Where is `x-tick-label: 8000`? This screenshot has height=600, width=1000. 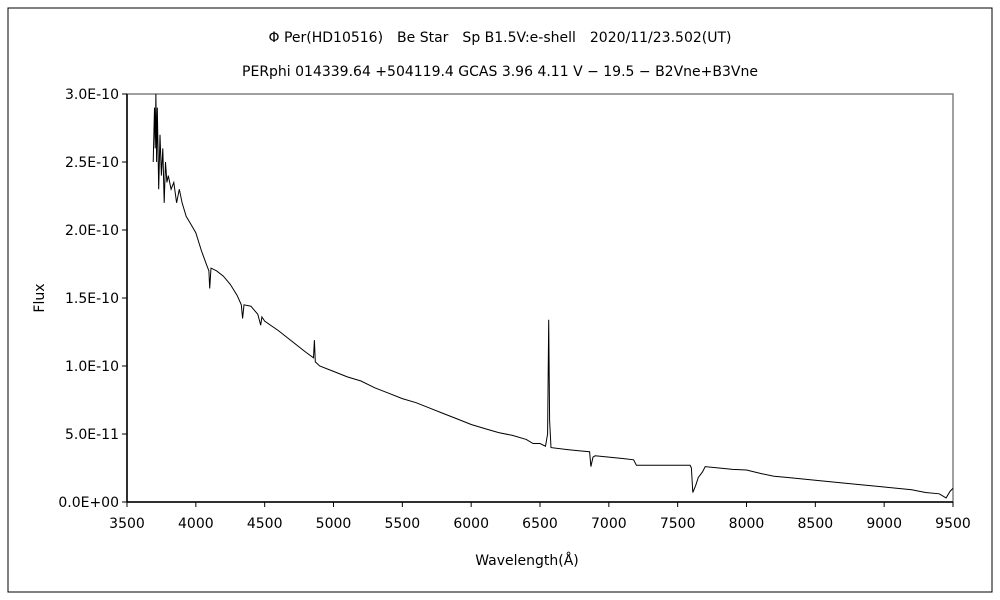
x-tick-label: 8000 is located at coordinates (747, 524).